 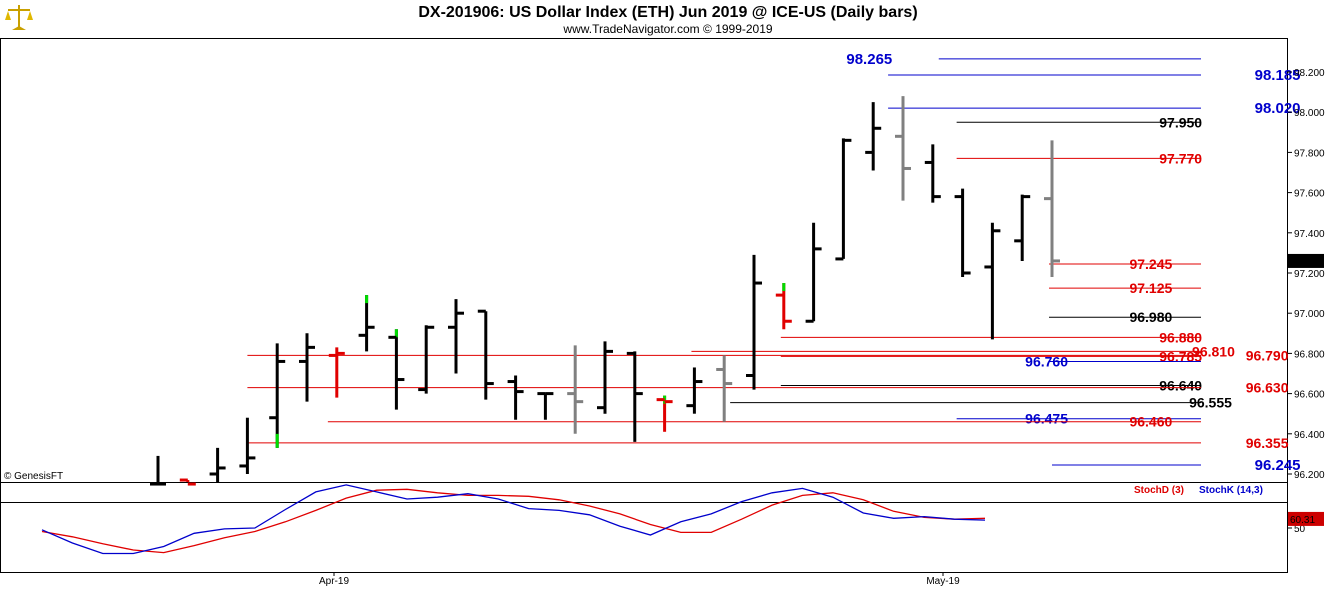 I want to click on level-label: 96.355, so click(x=1267, y=443).